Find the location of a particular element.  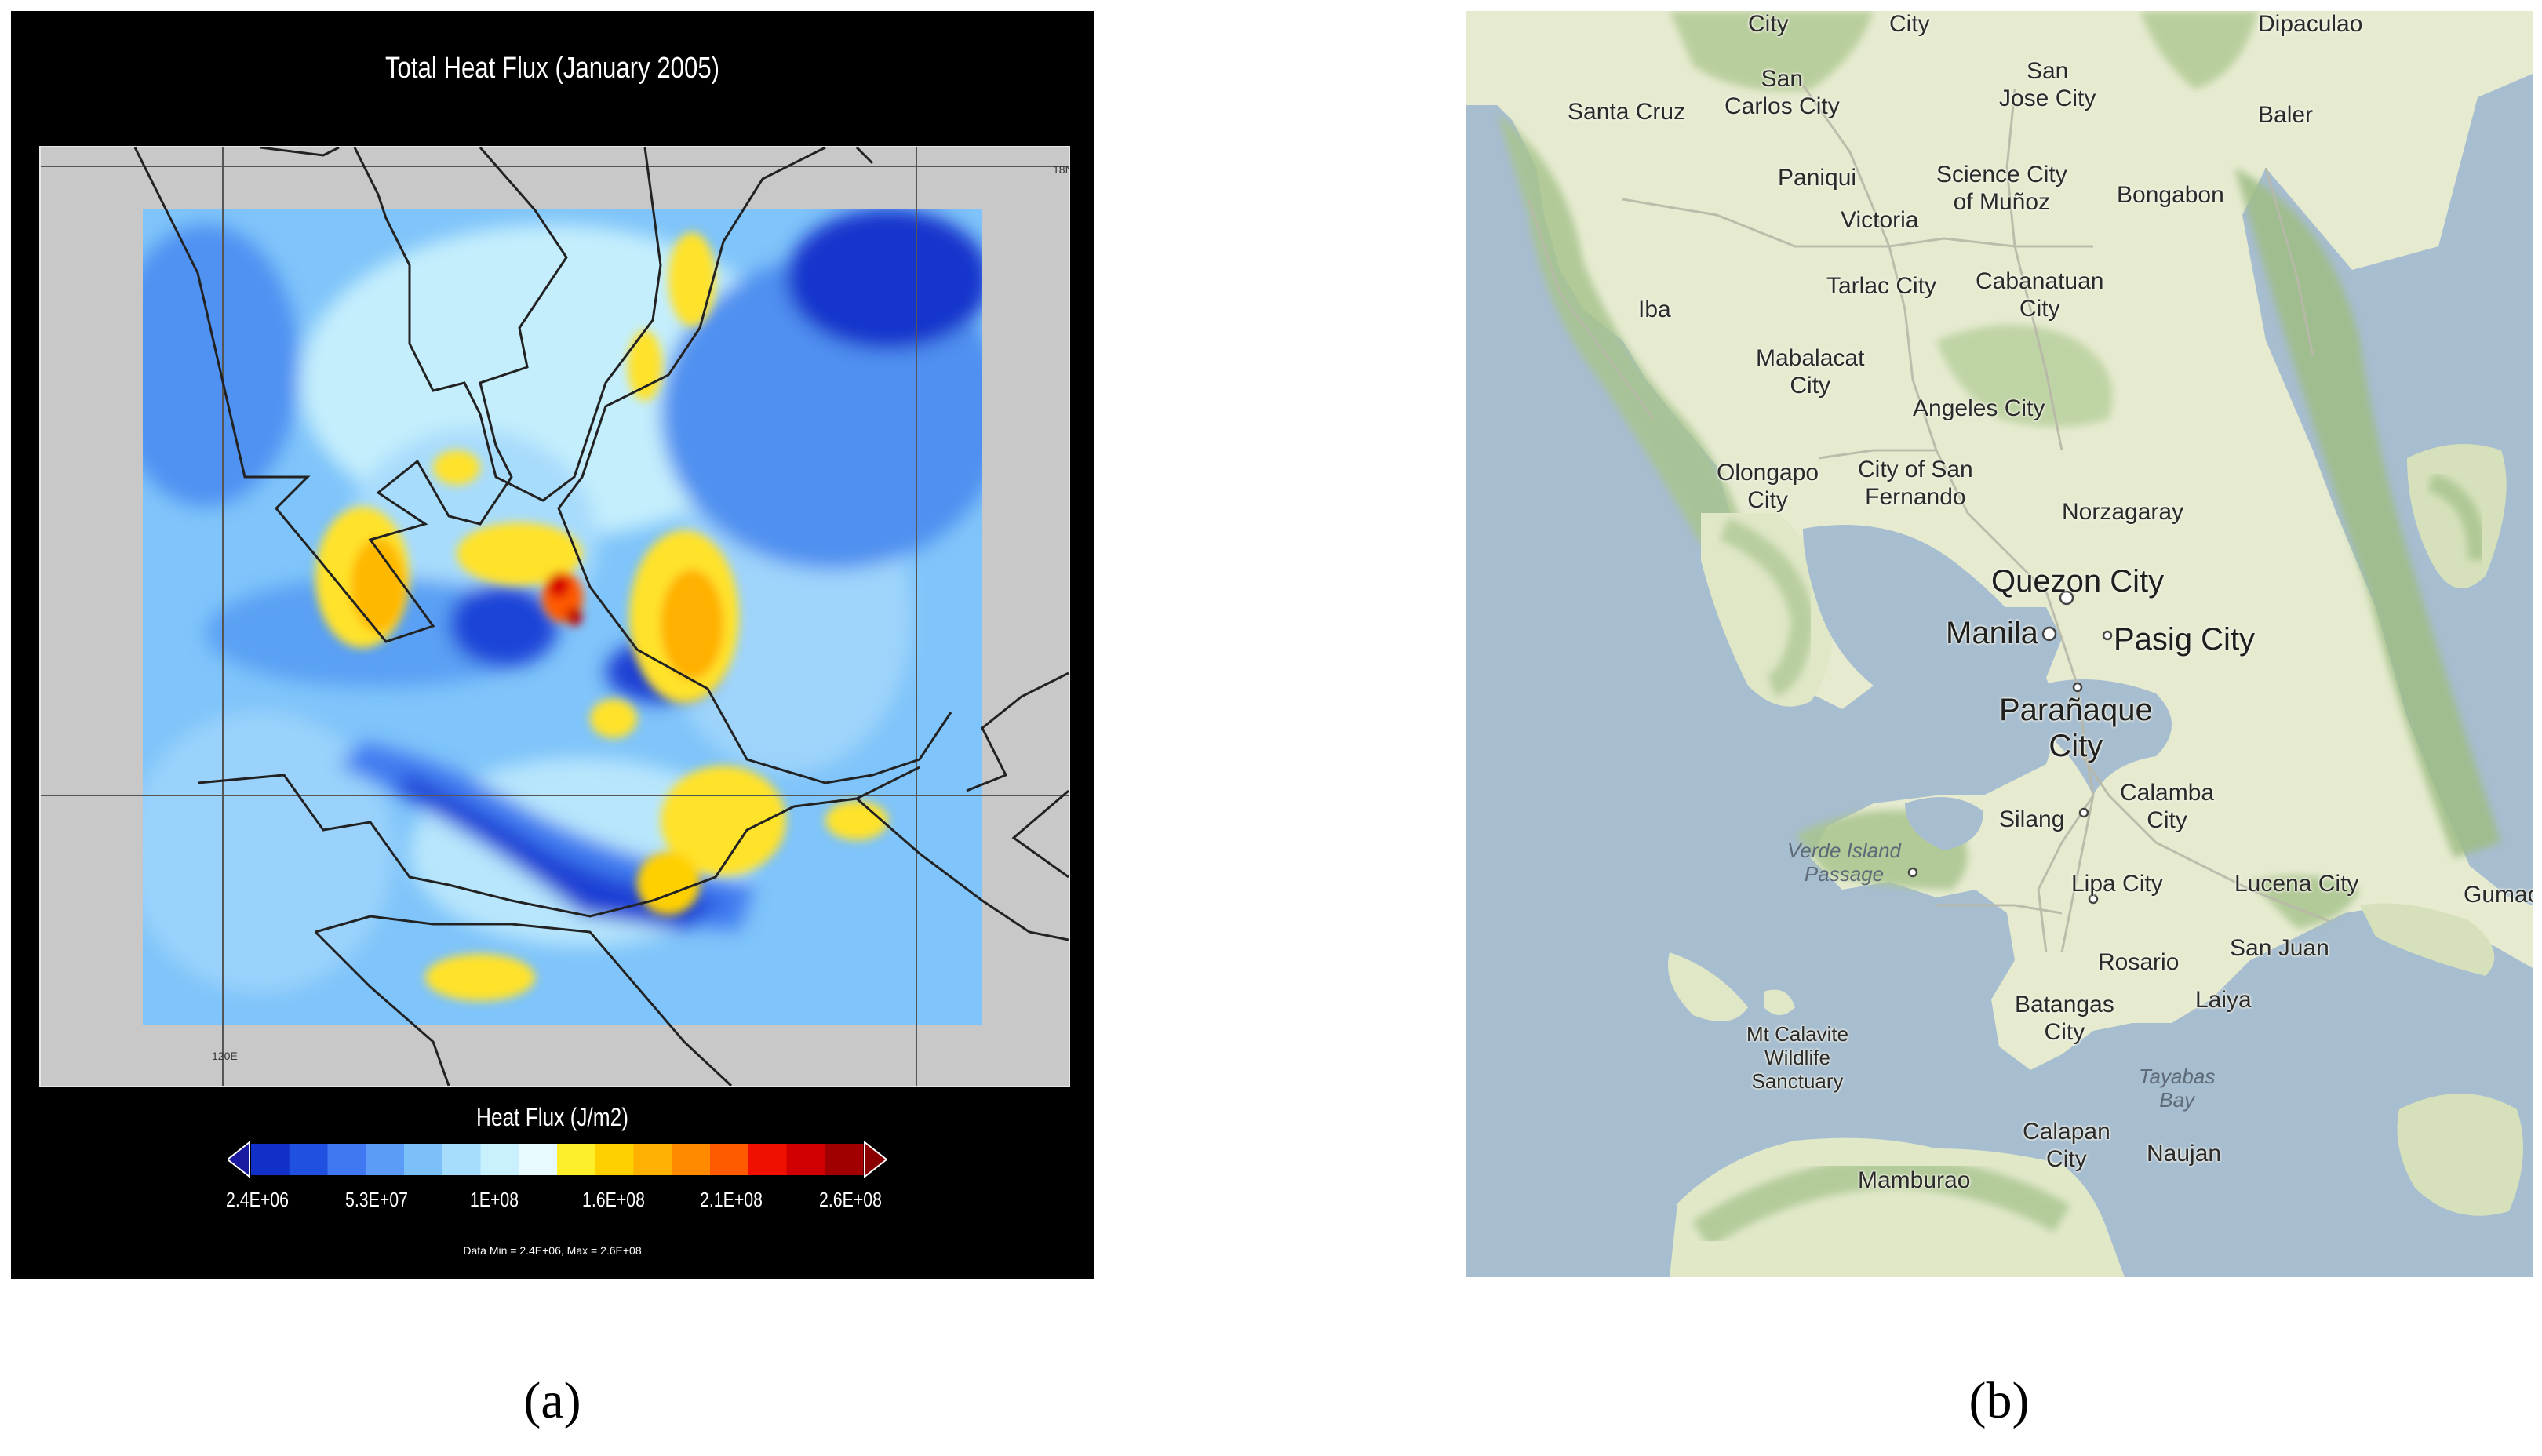

caption-a: (a) is located at coordinates (552, 1400).